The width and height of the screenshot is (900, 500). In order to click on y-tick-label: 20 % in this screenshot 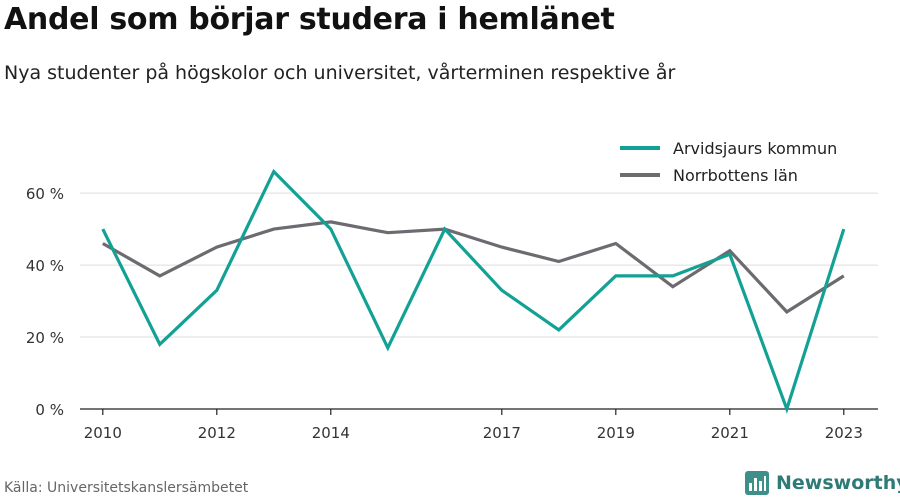, I will do `click(45, 338)`.